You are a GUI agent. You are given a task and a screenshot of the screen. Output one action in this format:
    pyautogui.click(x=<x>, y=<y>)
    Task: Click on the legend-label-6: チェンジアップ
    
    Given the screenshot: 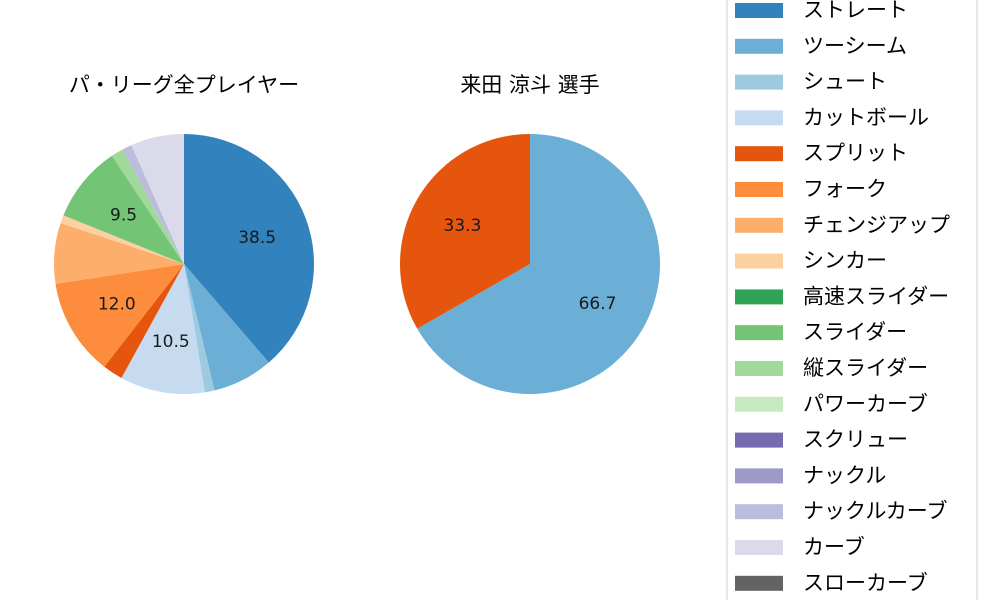 What is the action you would take?
    pyautogui.click(x=876, y=225)
    